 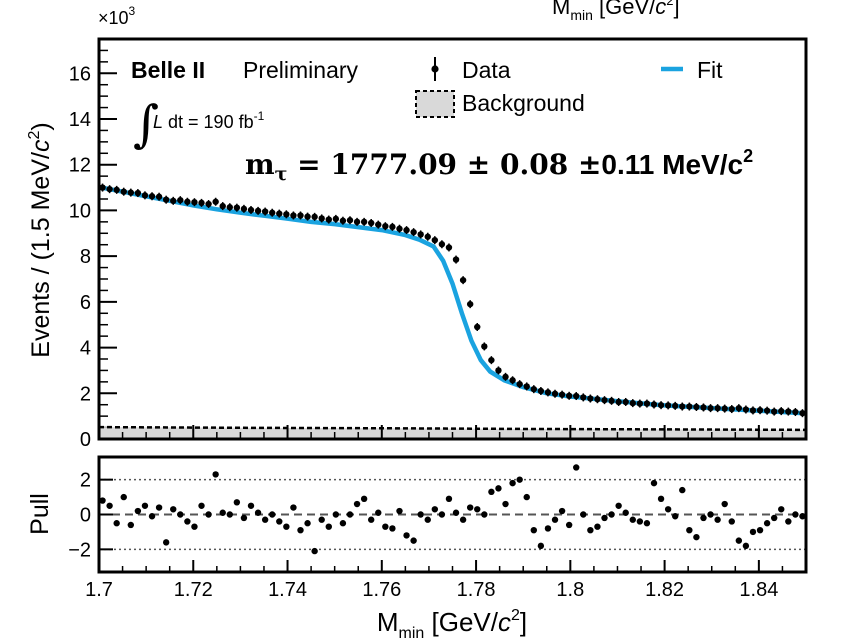 I want to click on legend-data-label: Data, so click(x=486, y=70).